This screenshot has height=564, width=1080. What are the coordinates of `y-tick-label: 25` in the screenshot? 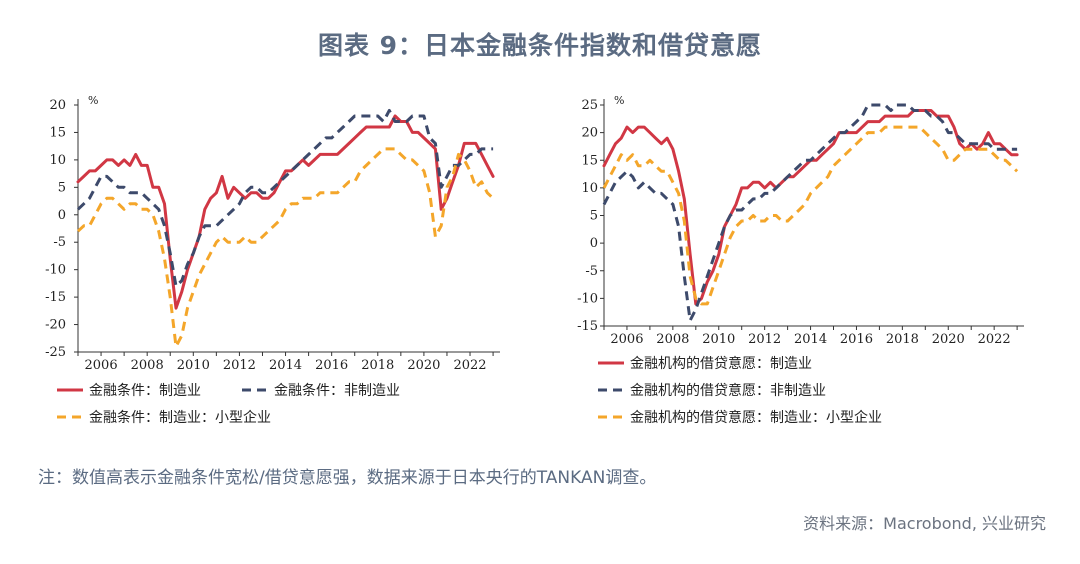 It's located at (589, 105).